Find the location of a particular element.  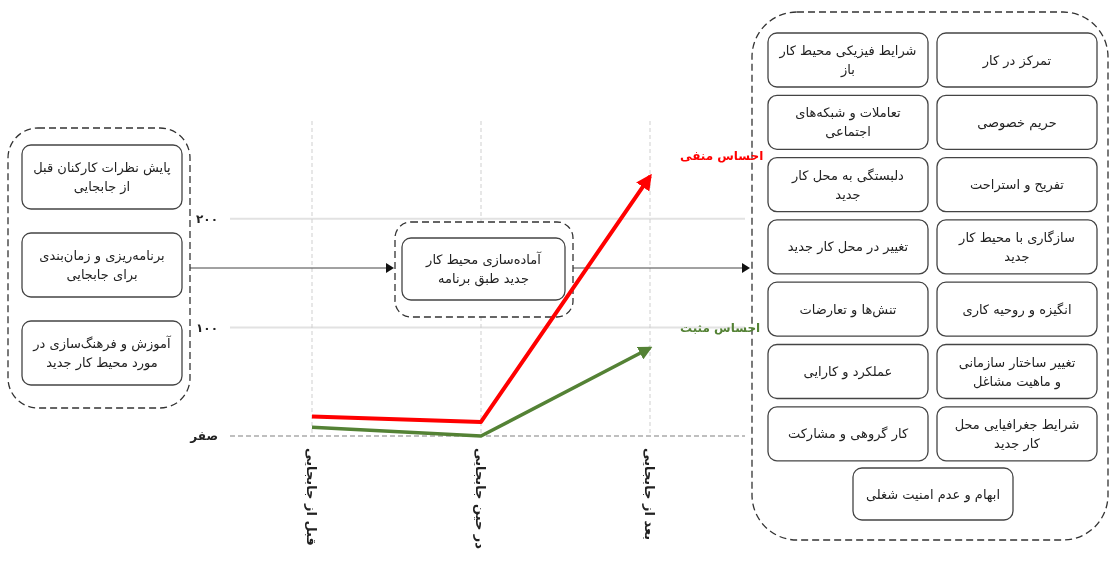

text: تفریح و استراحت is located at coordinates (1017, 185).